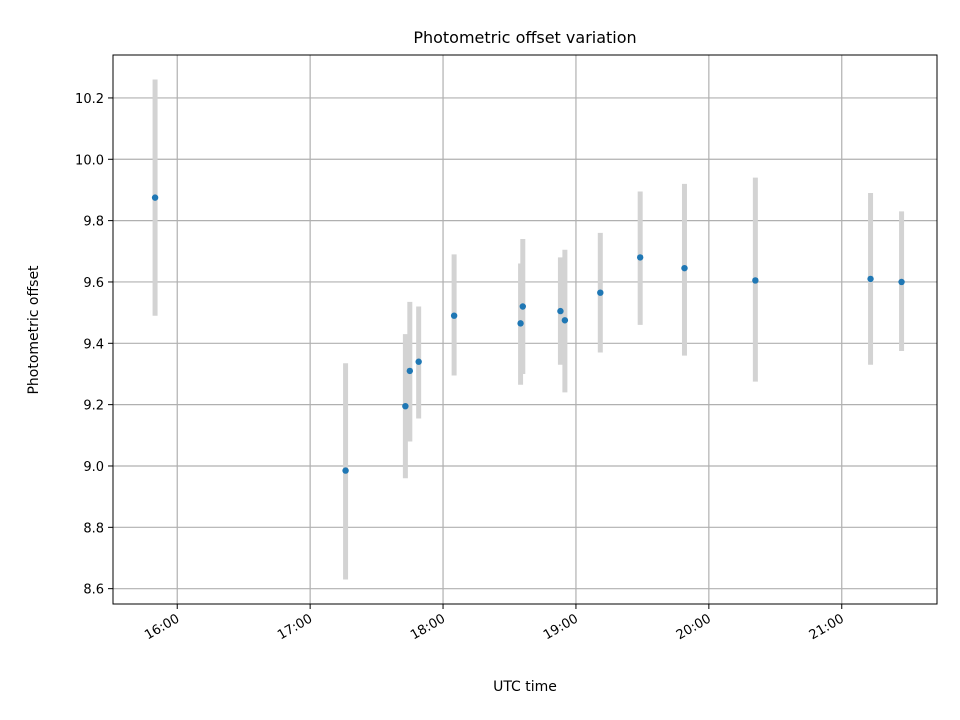  What do you see at coordinates (93, 406) in the screenshot?
I see `y-tick-label: 9.2` at bounding box center [93, 406].